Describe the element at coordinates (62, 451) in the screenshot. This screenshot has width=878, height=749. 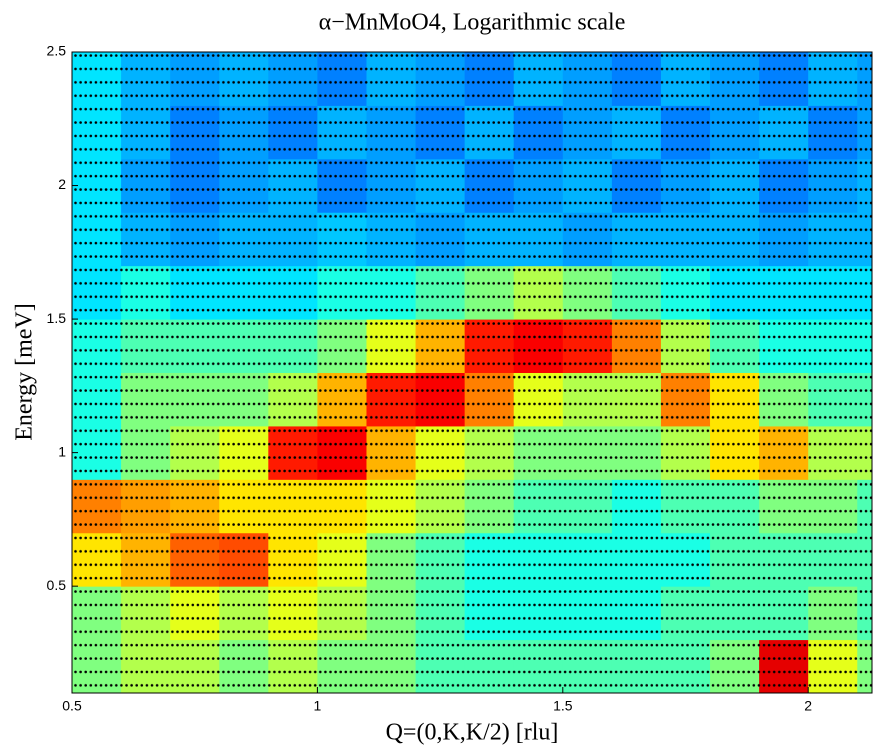
I see `y-tick-label: 1` at that location.